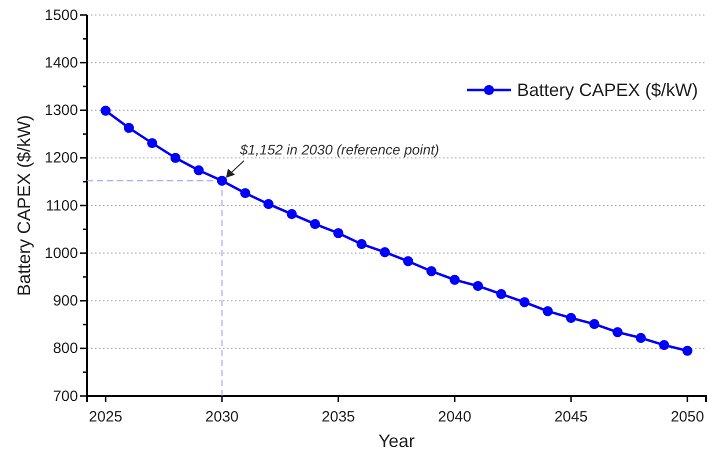 The height and width of the screenshot is (459, 723). I want to click on y-tick-label: 700, so click(65, 396).